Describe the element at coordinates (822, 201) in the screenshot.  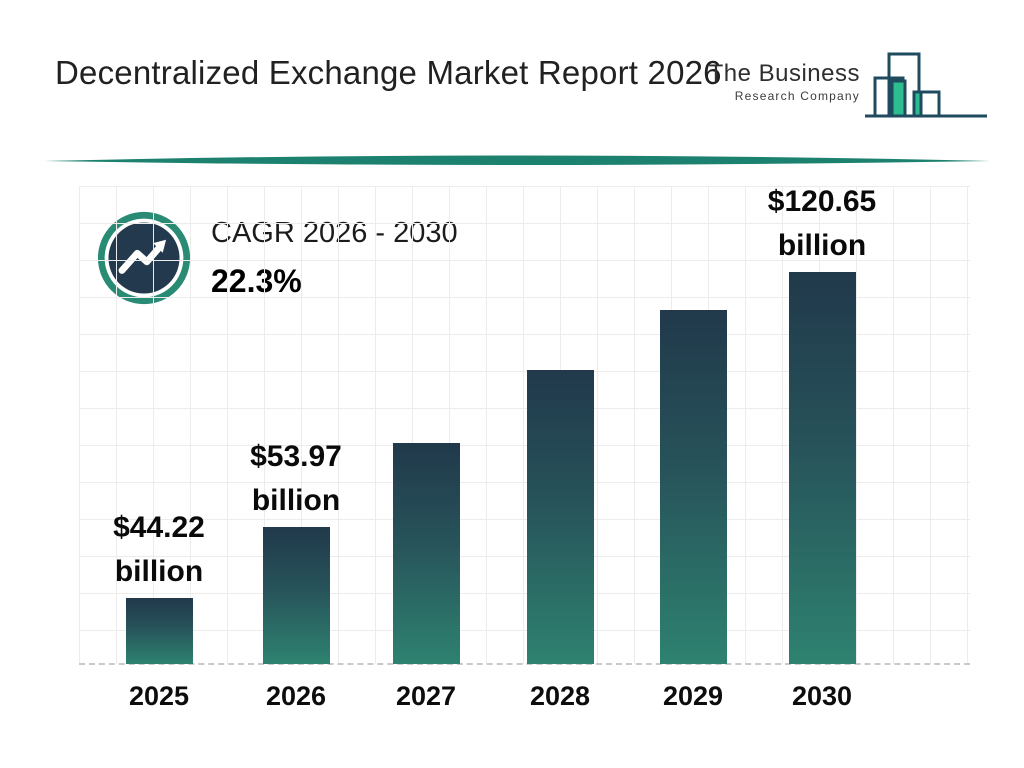
I see `value-amount: $120.65` at that location.